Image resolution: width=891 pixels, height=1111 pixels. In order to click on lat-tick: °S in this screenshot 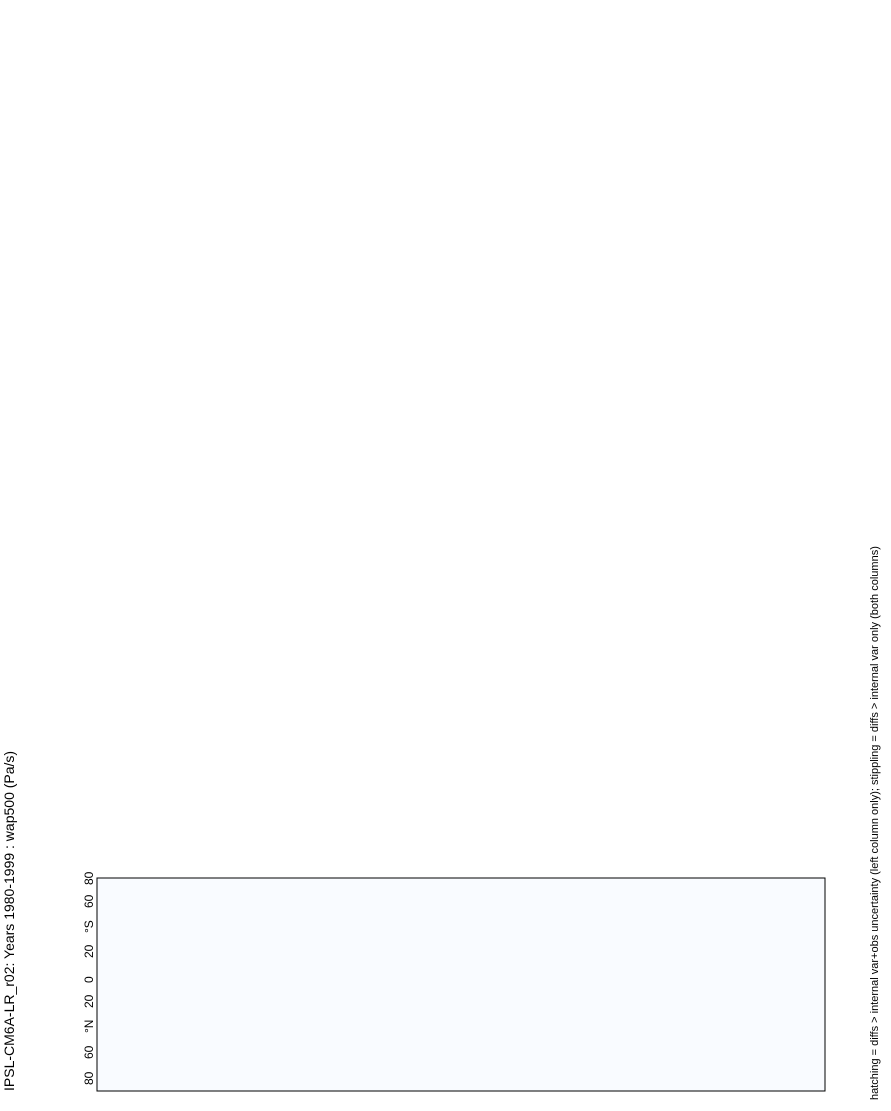, I will do `click(89, 926)`.